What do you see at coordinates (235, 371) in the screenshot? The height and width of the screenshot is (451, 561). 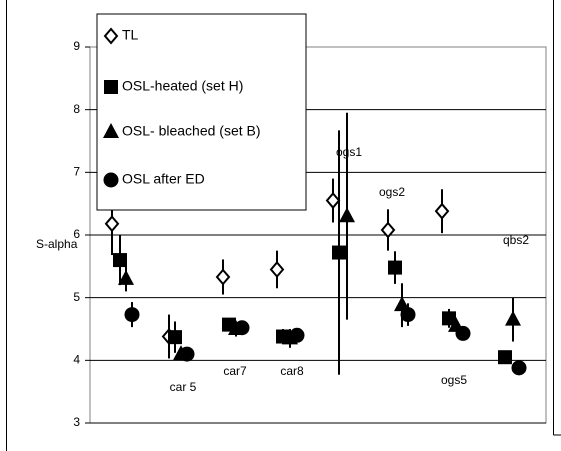 I see `annotation-label: car7` at bounding box center [235, 371].